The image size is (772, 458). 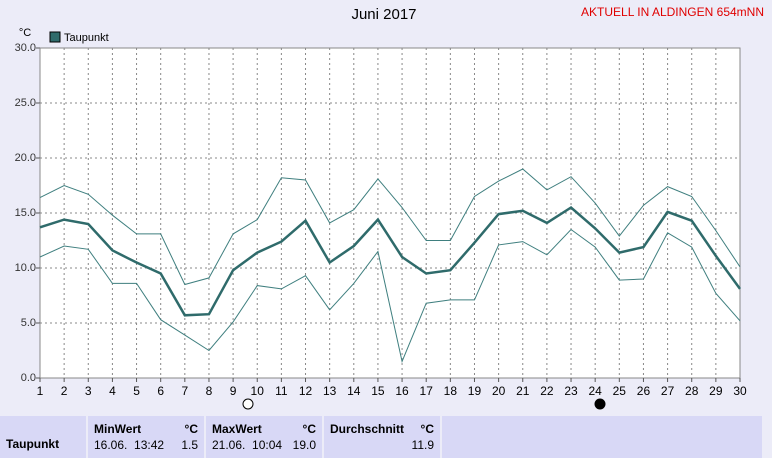 I want to click on legend-swatch, so click(x=55, y=37).